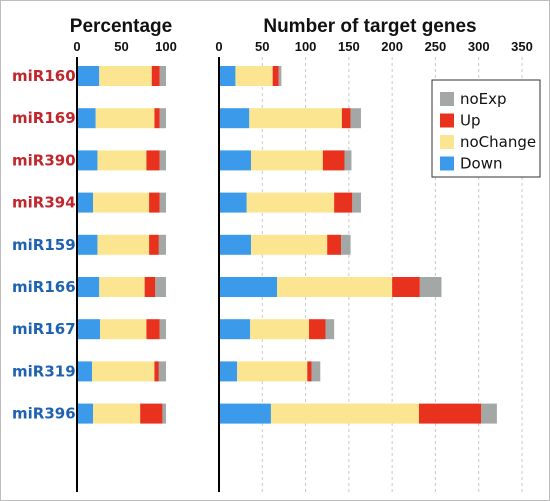 The image size is (550, 501). Describe the element at coordinates (87, 244) in the screenshot. I see `percentage-bar-mir159-down` at that location.